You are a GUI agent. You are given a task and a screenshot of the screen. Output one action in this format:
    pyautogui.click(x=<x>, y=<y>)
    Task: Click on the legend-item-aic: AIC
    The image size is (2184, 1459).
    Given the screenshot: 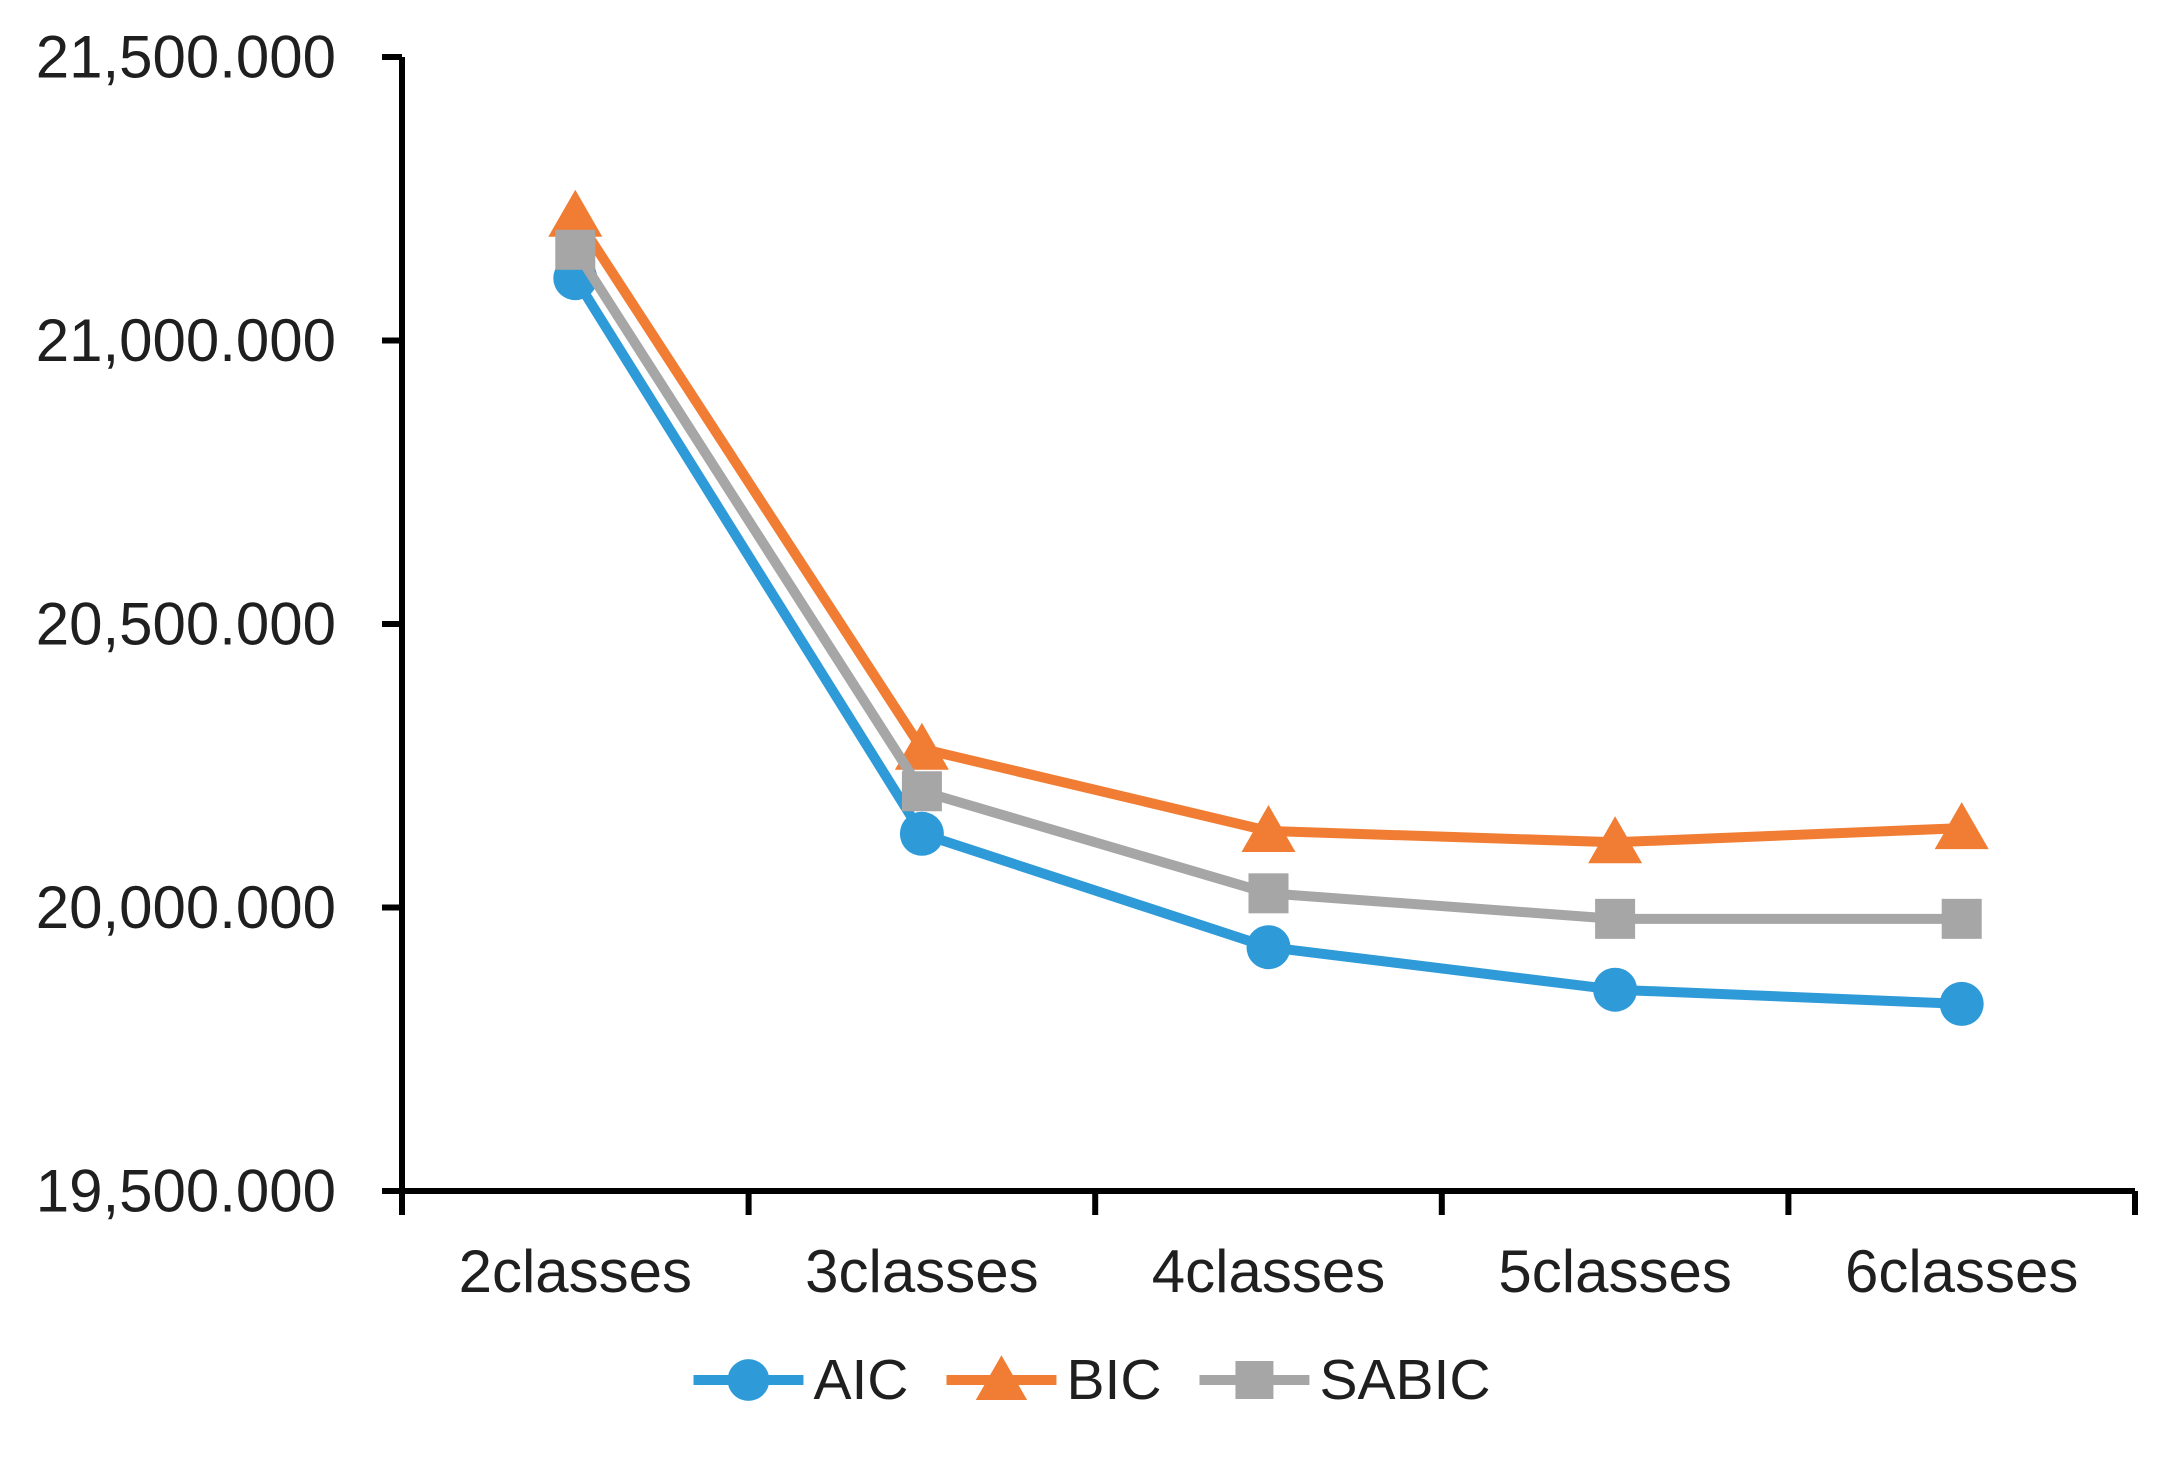 What is the action you would take?
    pyautogui.click(x=800, y=1380)
    